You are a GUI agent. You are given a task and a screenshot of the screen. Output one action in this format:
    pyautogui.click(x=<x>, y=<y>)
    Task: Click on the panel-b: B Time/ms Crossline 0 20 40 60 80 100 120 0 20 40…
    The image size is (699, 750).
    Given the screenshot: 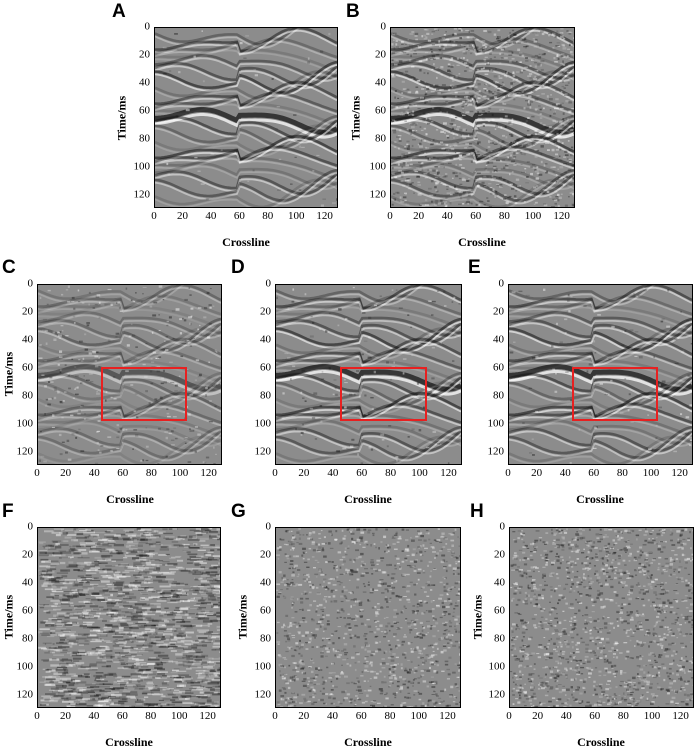 What is the action you would take?
    pyautogui.click(x=462, y=125)
    